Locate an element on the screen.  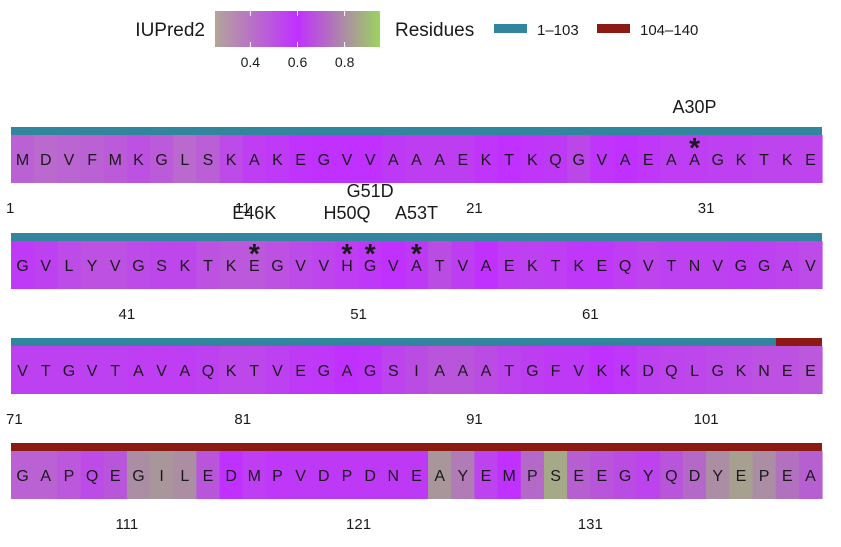
position-tick-label: 1 is located at coordinates (10, 208).